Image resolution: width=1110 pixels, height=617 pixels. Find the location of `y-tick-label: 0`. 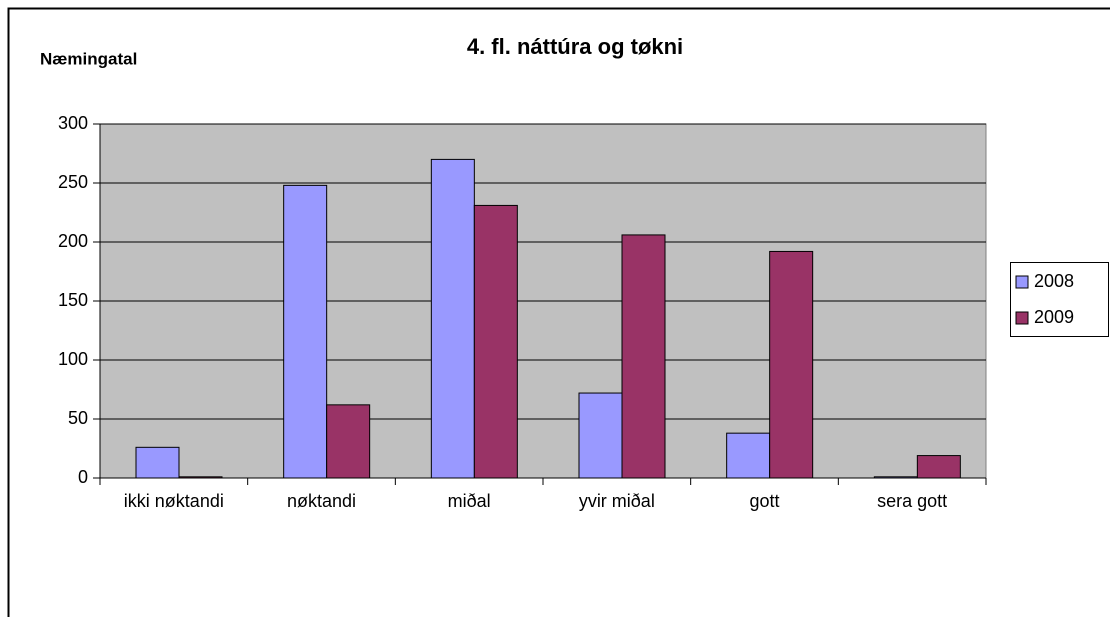

y-tick-label: 0 is located at coordinates (83, 477).